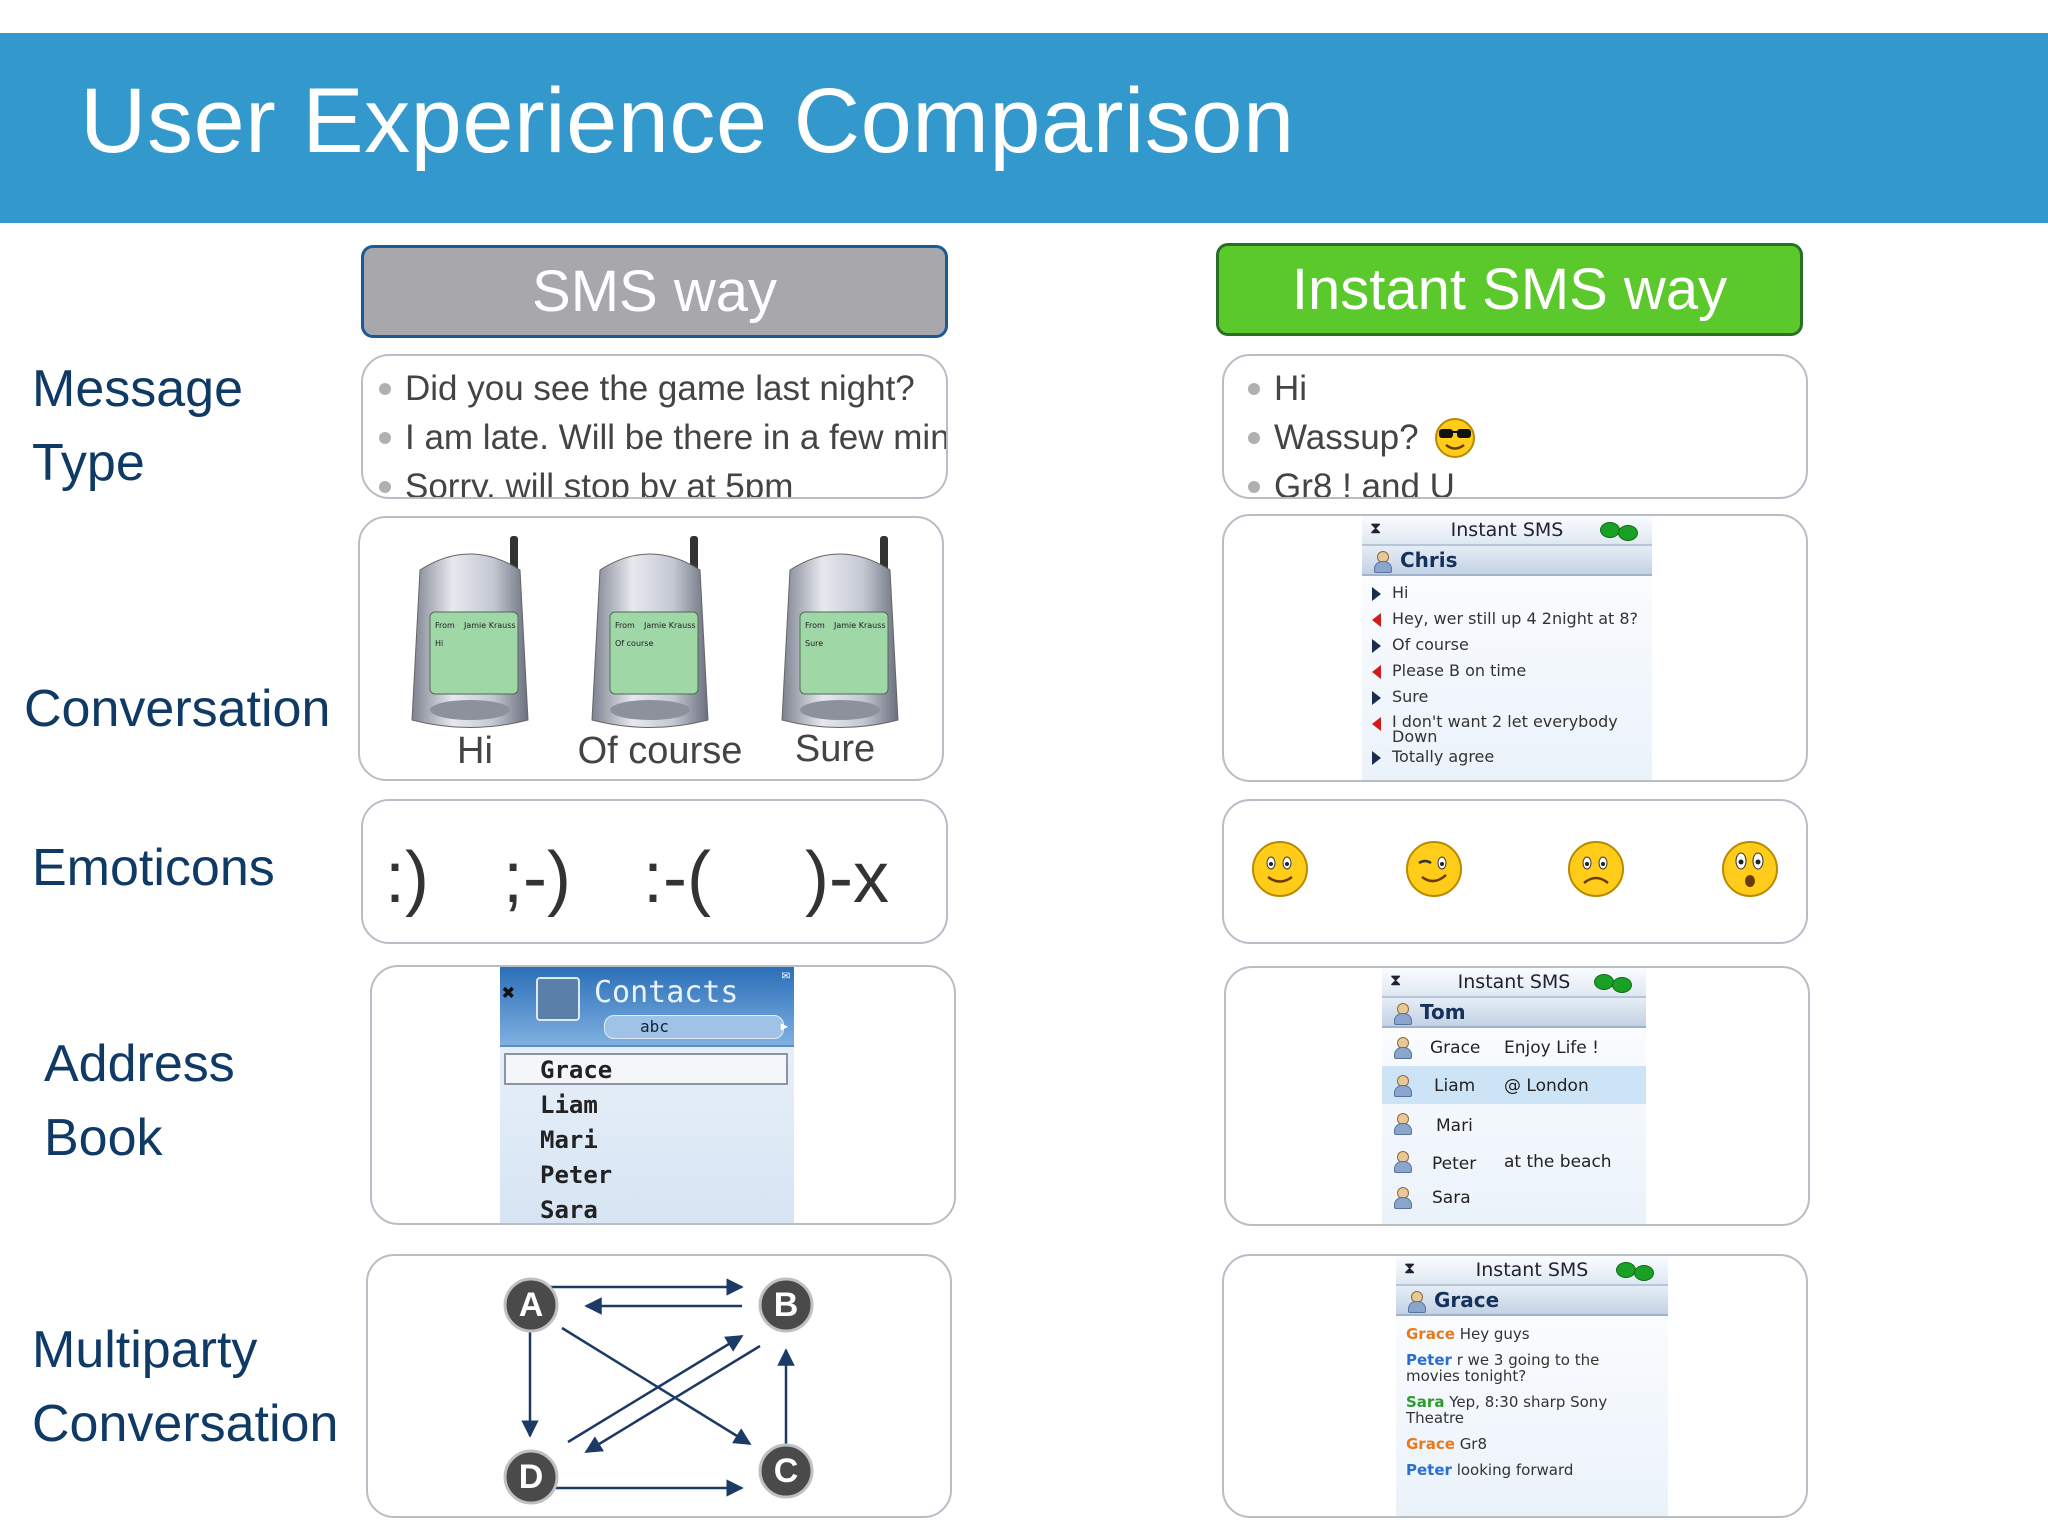 Image resolution: width=2048 pixels, height=1536 pixels. Describe the element at coordinates (1537, 1334) in the screenshot. I see `group-msg-1: Grace Hey guys` at that location.